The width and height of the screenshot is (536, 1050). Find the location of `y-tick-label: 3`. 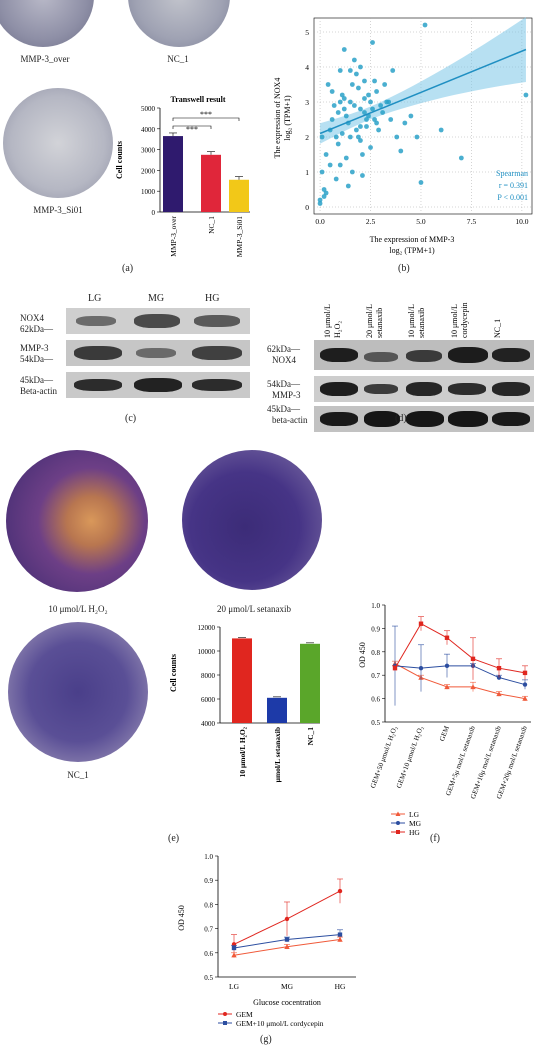

y-tick-label: 3 is located at coordinates (307, 102).